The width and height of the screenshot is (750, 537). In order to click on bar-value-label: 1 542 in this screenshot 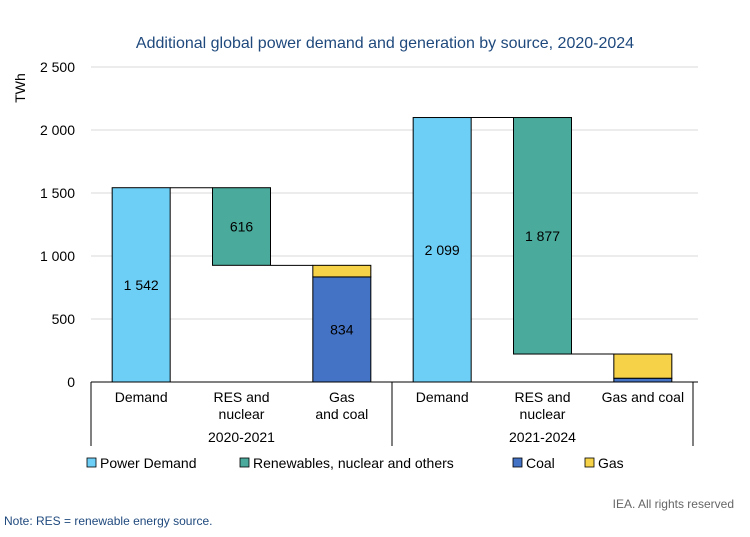, I will do `click(141, 285)`.